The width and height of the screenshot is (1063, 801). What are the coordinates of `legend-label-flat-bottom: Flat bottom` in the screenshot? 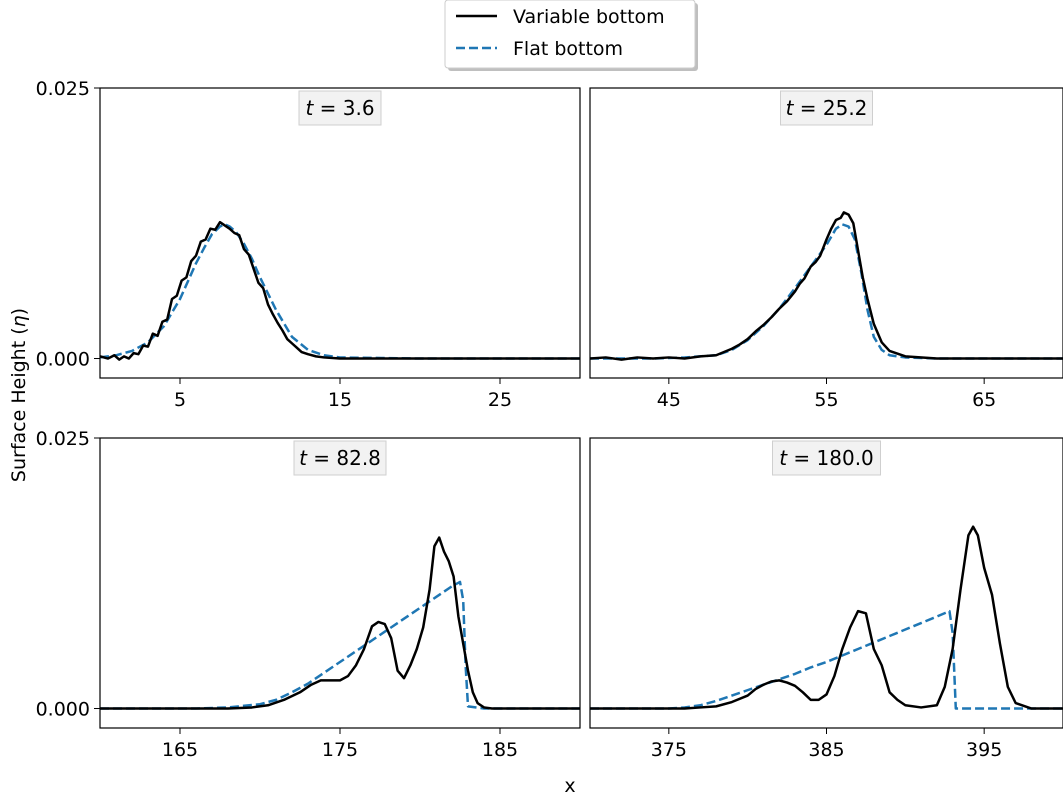 It's located at (568, 49).